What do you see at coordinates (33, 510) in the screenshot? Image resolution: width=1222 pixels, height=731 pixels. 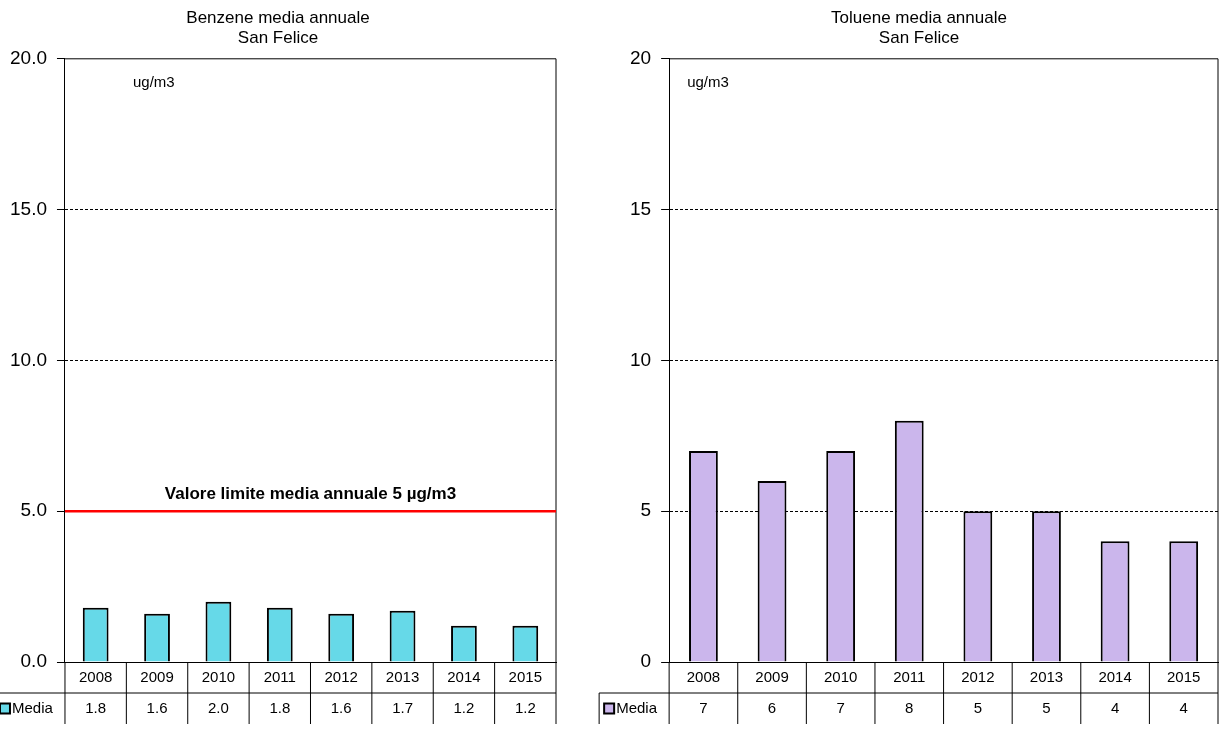 I see `y-tick-label: 5.0` at bounding box center [33, 510].